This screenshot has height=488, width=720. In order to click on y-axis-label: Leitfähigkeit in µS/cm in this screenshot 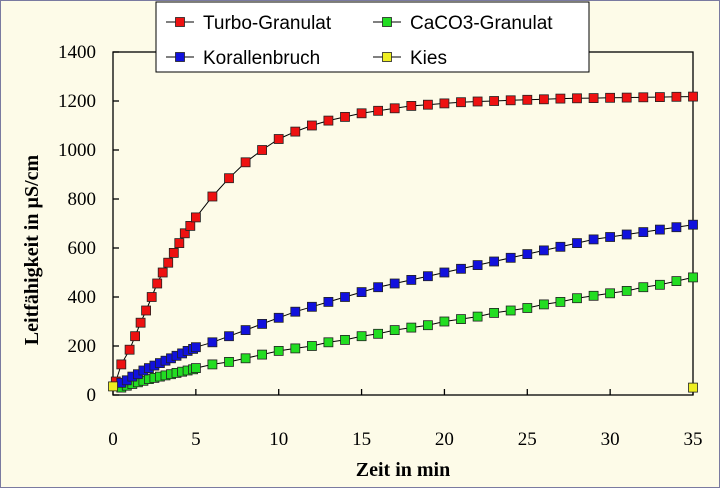, I will do `click(32, 249)`.